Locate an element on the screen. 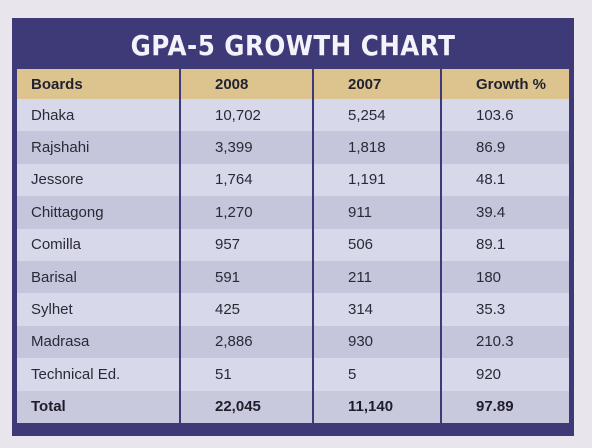 Image resolution: width=592 pixels, height=448 pixels. value-2008-cell: 591 is located at coordinates (246, 277).